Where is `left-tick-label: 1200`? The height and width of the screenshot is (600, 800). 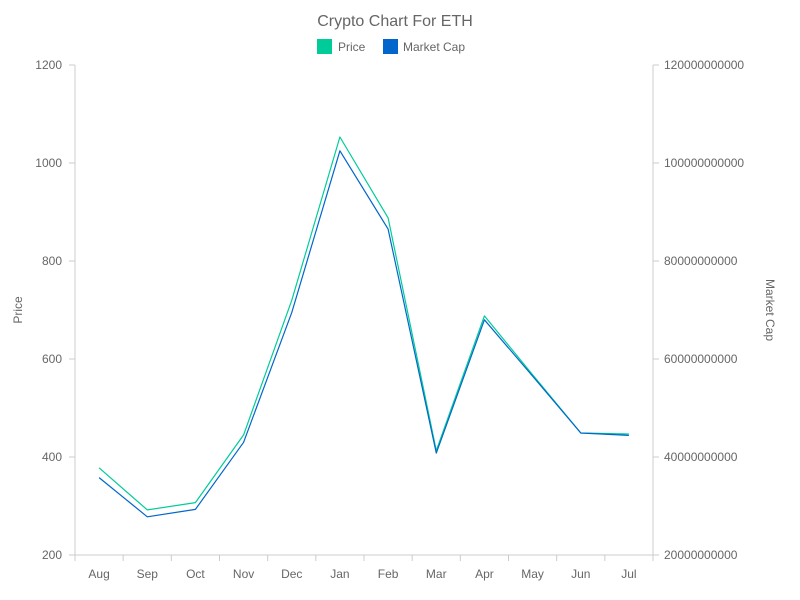 left-tick-label: 1200 is located at coordinates (48, 65).